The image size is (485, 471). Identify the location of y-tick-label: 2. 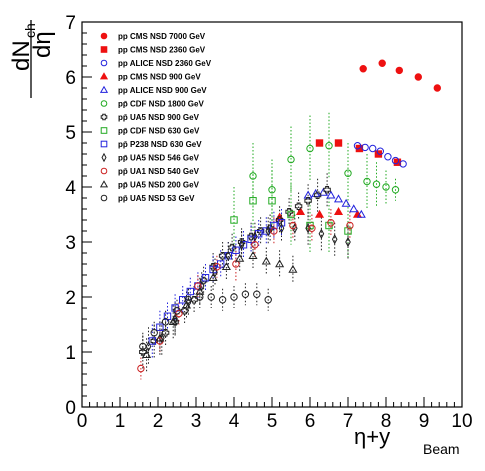
(70, 298).